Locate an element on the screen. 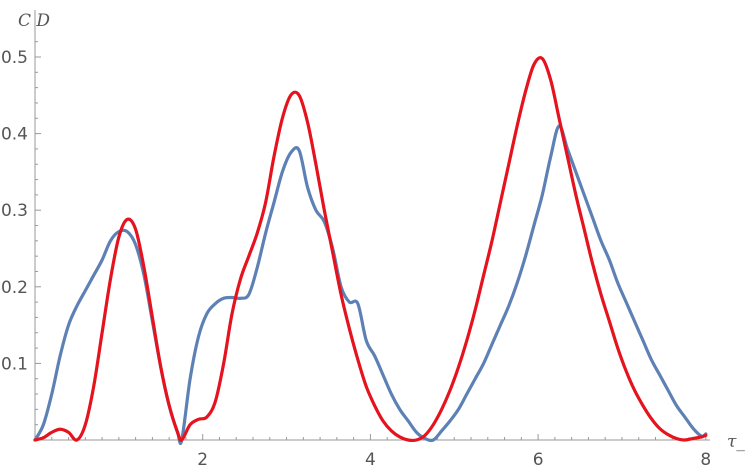 This screenshot has width=750, height=472. y-axis-label: C D is located at coordinates (34, 21).